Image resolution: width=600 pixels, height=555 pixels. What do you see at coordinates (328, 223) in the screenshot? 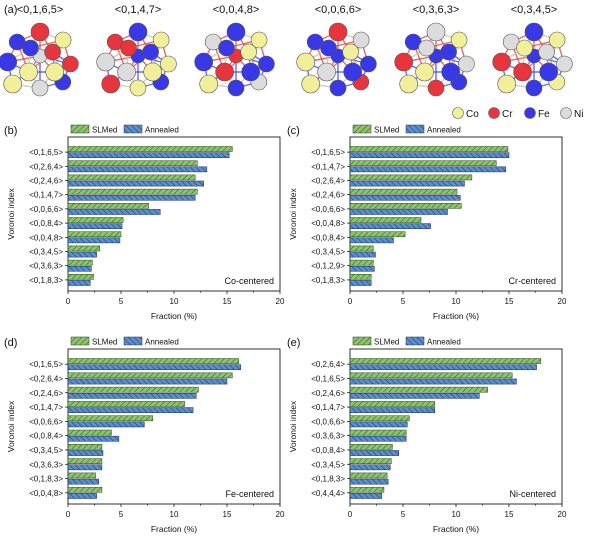
I see `y-tick-label: <0,0,4,8>` at bounding box center [328, 223].